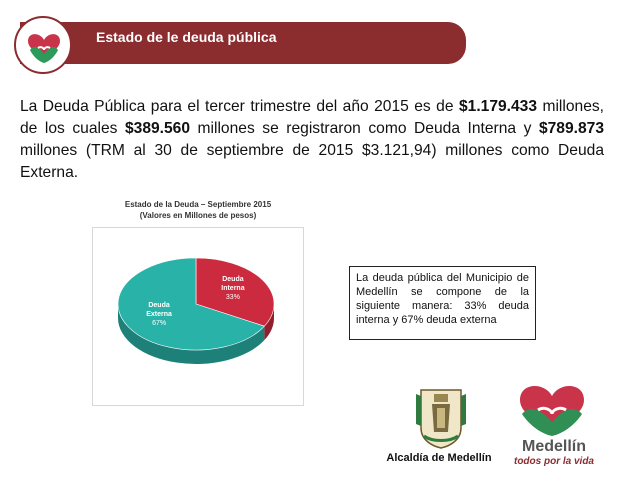 Image resolution: width=638 pixels, height=479 pixels. I want to click on chart-title: Estado de la Deuda – Septiembre 2015, so click(198, 204).